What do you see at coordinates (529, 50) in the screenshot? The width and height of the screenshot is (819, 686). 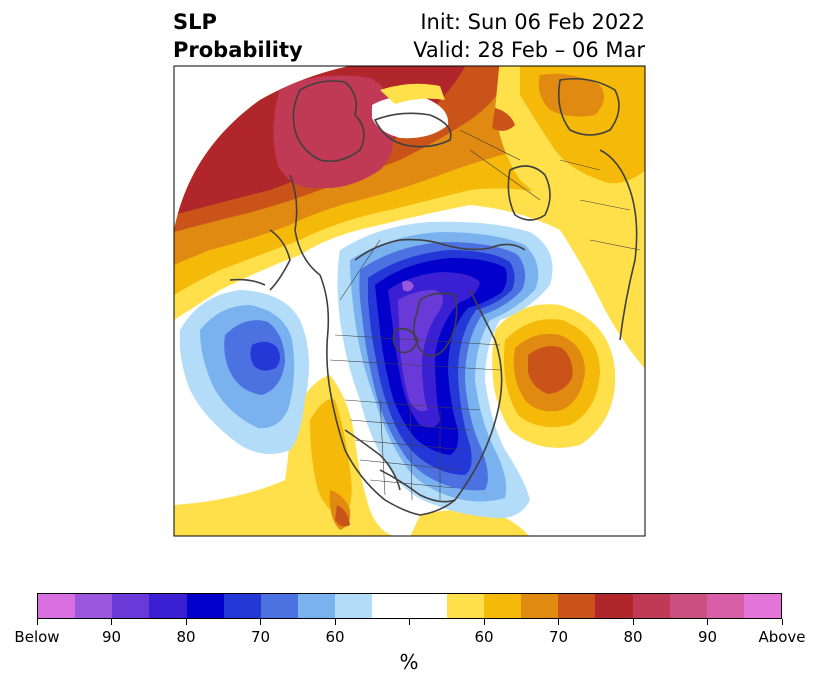 I see `valid-range: Valid: 28 Feb – 06 Mar` at bounding box center [529, 50].